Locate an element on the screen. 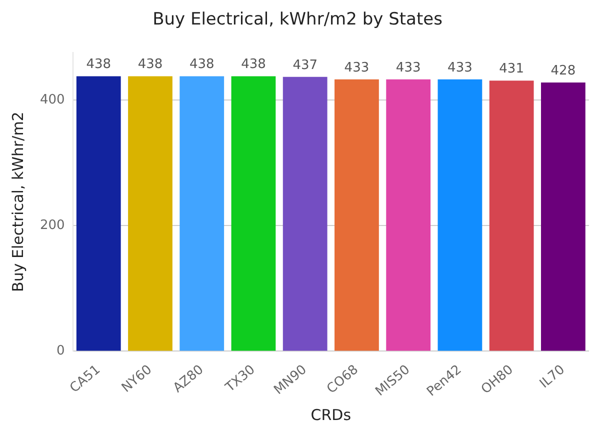  x-axis-title: CRDs is located at coordinates (331, 415).